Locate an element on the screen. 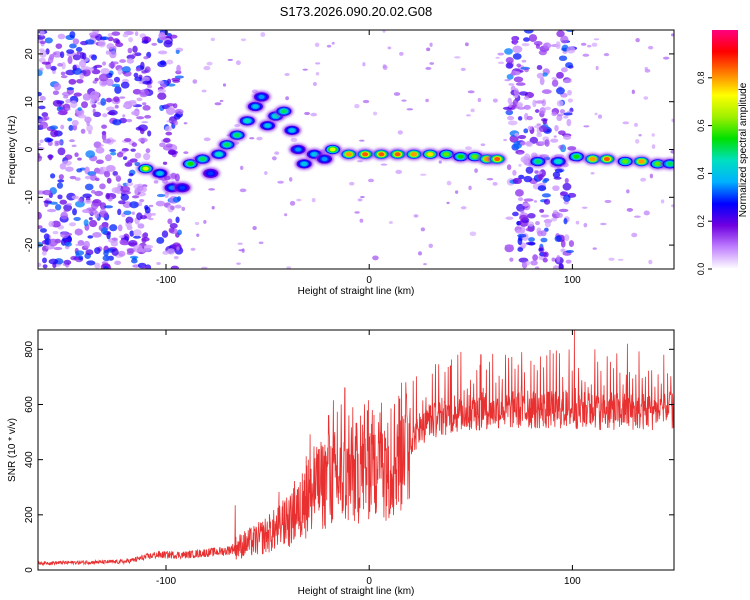  colorbar-gradient is located at coordinates (725, 149).